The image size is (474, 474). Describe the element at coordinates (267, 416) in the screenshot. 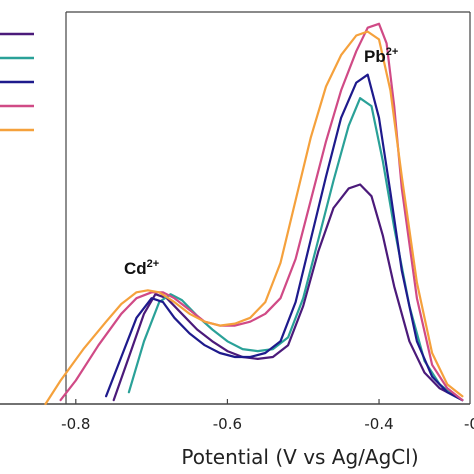

I see `x-ticks: -0.8 -0.6 -0.4 -0.2` at that location.